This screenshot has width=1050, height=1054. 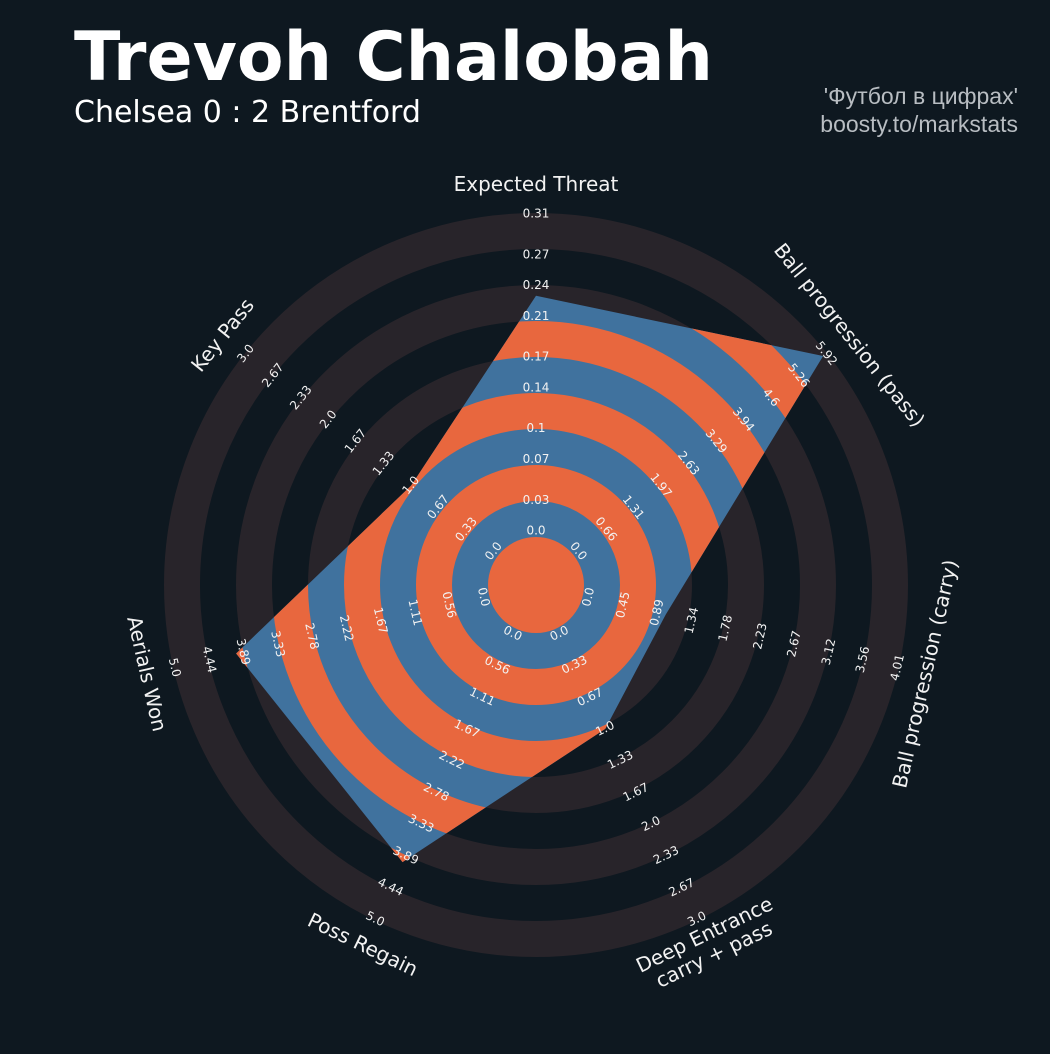 What do you see at coordinates (278, 643) in the screenshot?
I see `tick-label: 3.33` at bounding box center [278, 643].